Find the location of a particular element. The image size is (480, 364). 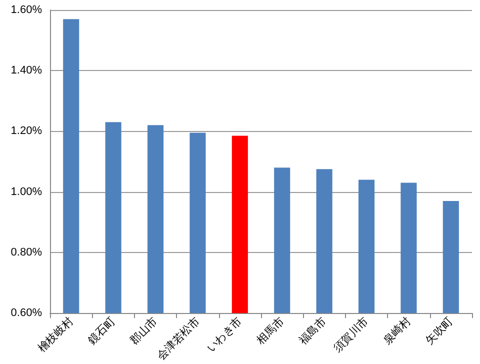

x-tick-label: いわき市 is located at coordinates (224, 334).